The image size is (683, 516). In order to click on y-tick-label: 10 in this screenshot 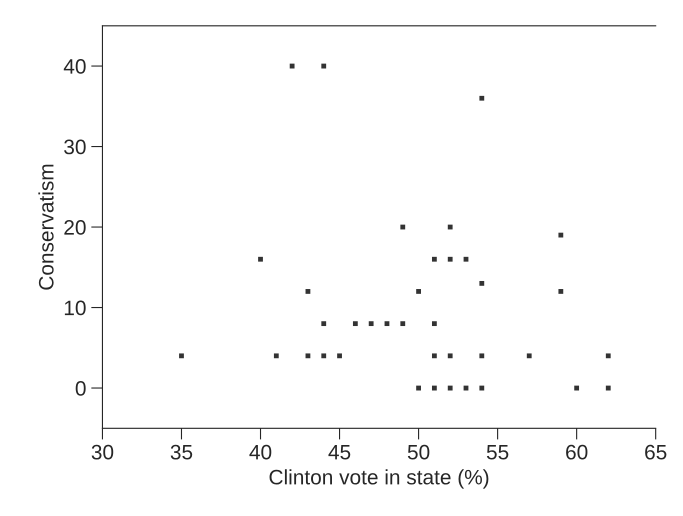, I will do `click(75, 308)`.